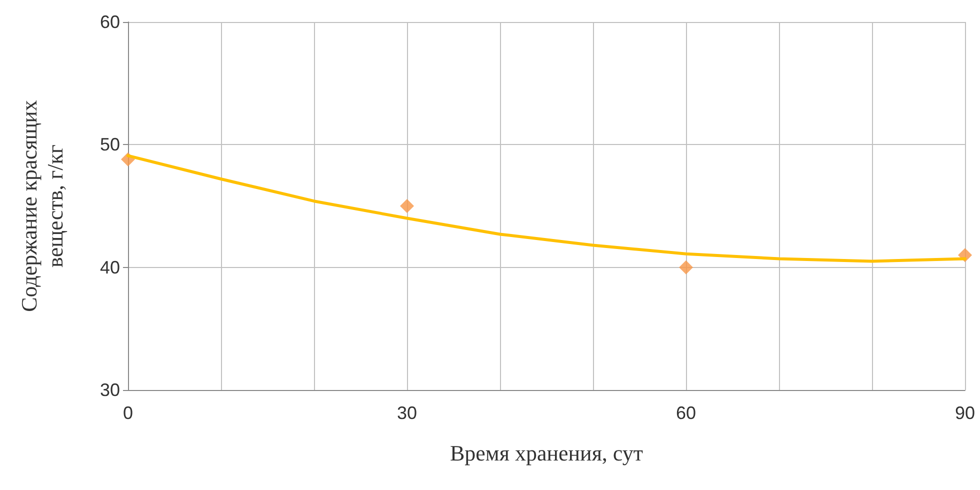 This screenshot has height=490, width=980. I want to click on x-axis-title: Время хранения, сут, so click(547, 453).